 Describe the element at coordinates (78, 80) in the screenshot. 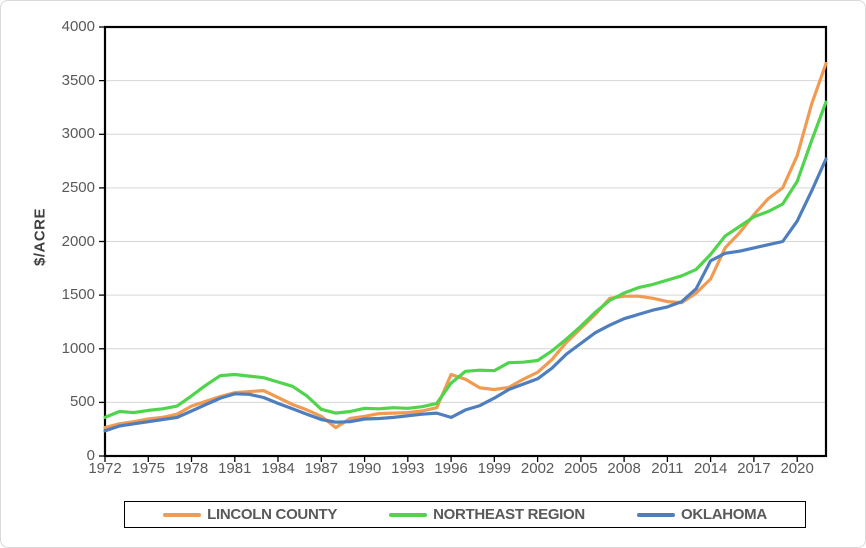

I see `y-tick-label: 3500` at that location.